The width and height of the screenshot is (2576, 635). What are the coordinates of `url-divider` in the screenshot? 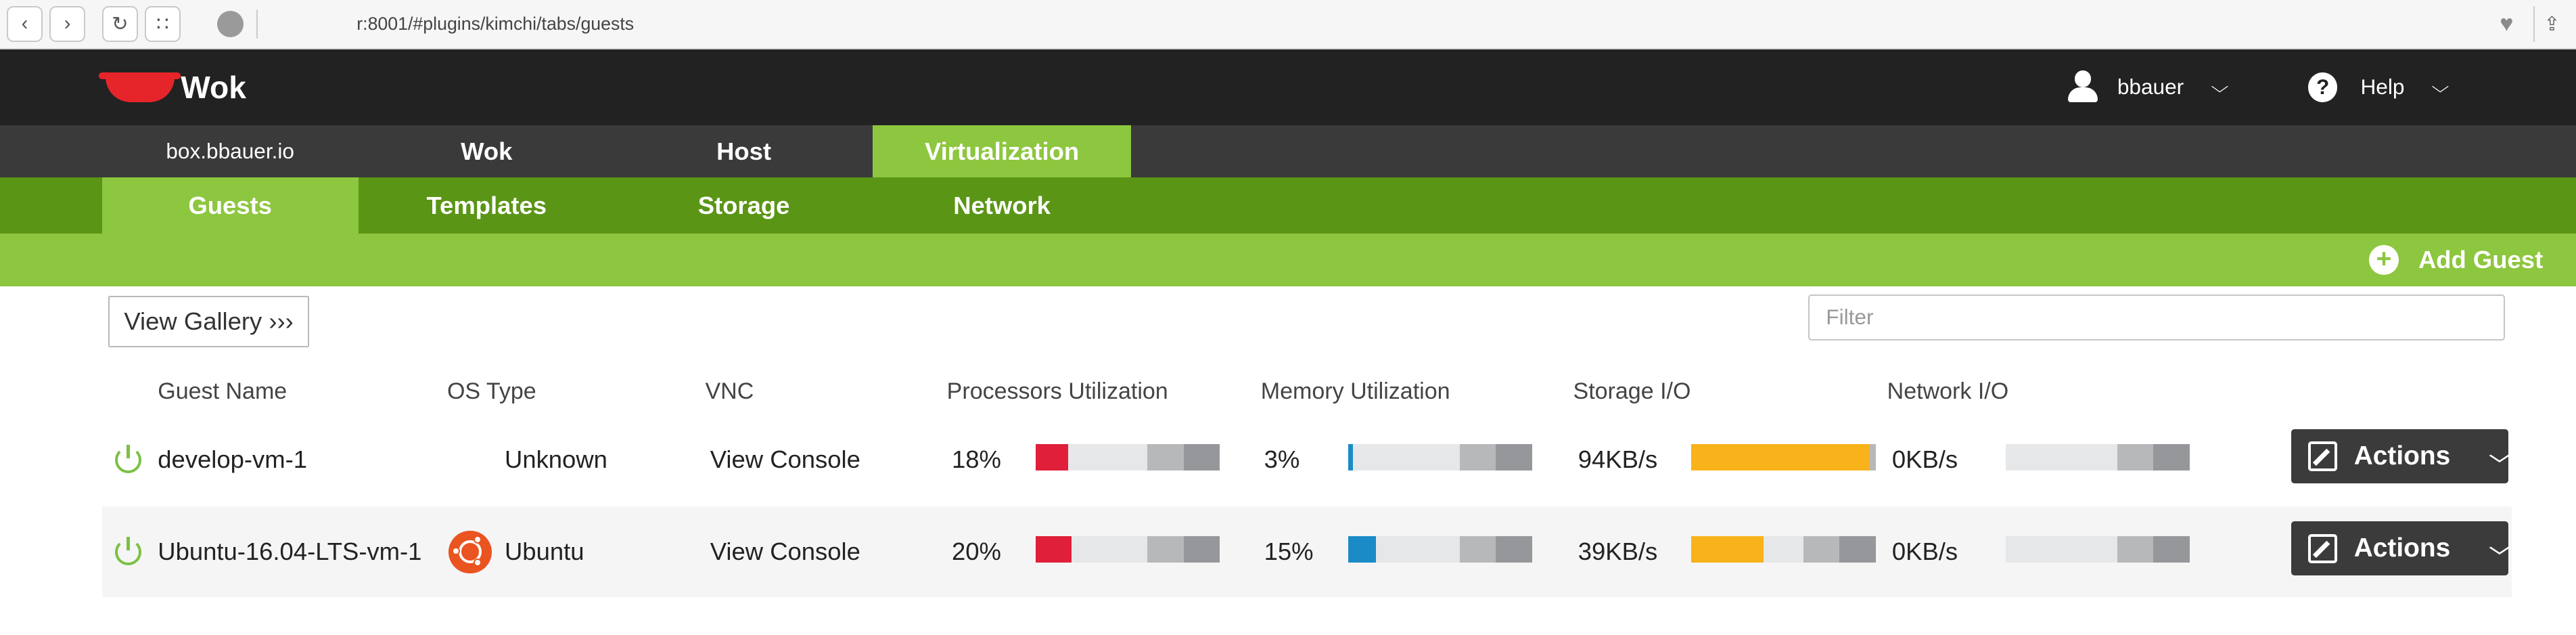 It's located at (257, 24).